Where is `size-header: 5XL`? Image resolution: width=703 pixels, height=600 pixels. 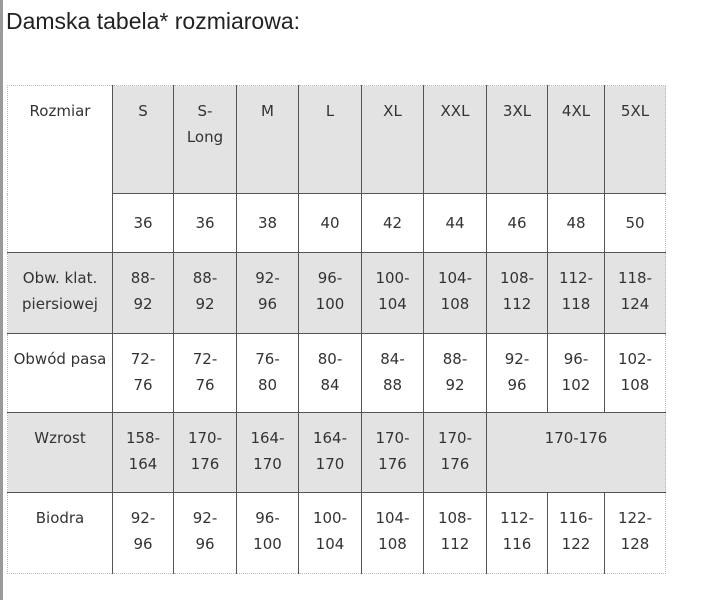
size-header: 5XL is located at coordinates (635, 139).